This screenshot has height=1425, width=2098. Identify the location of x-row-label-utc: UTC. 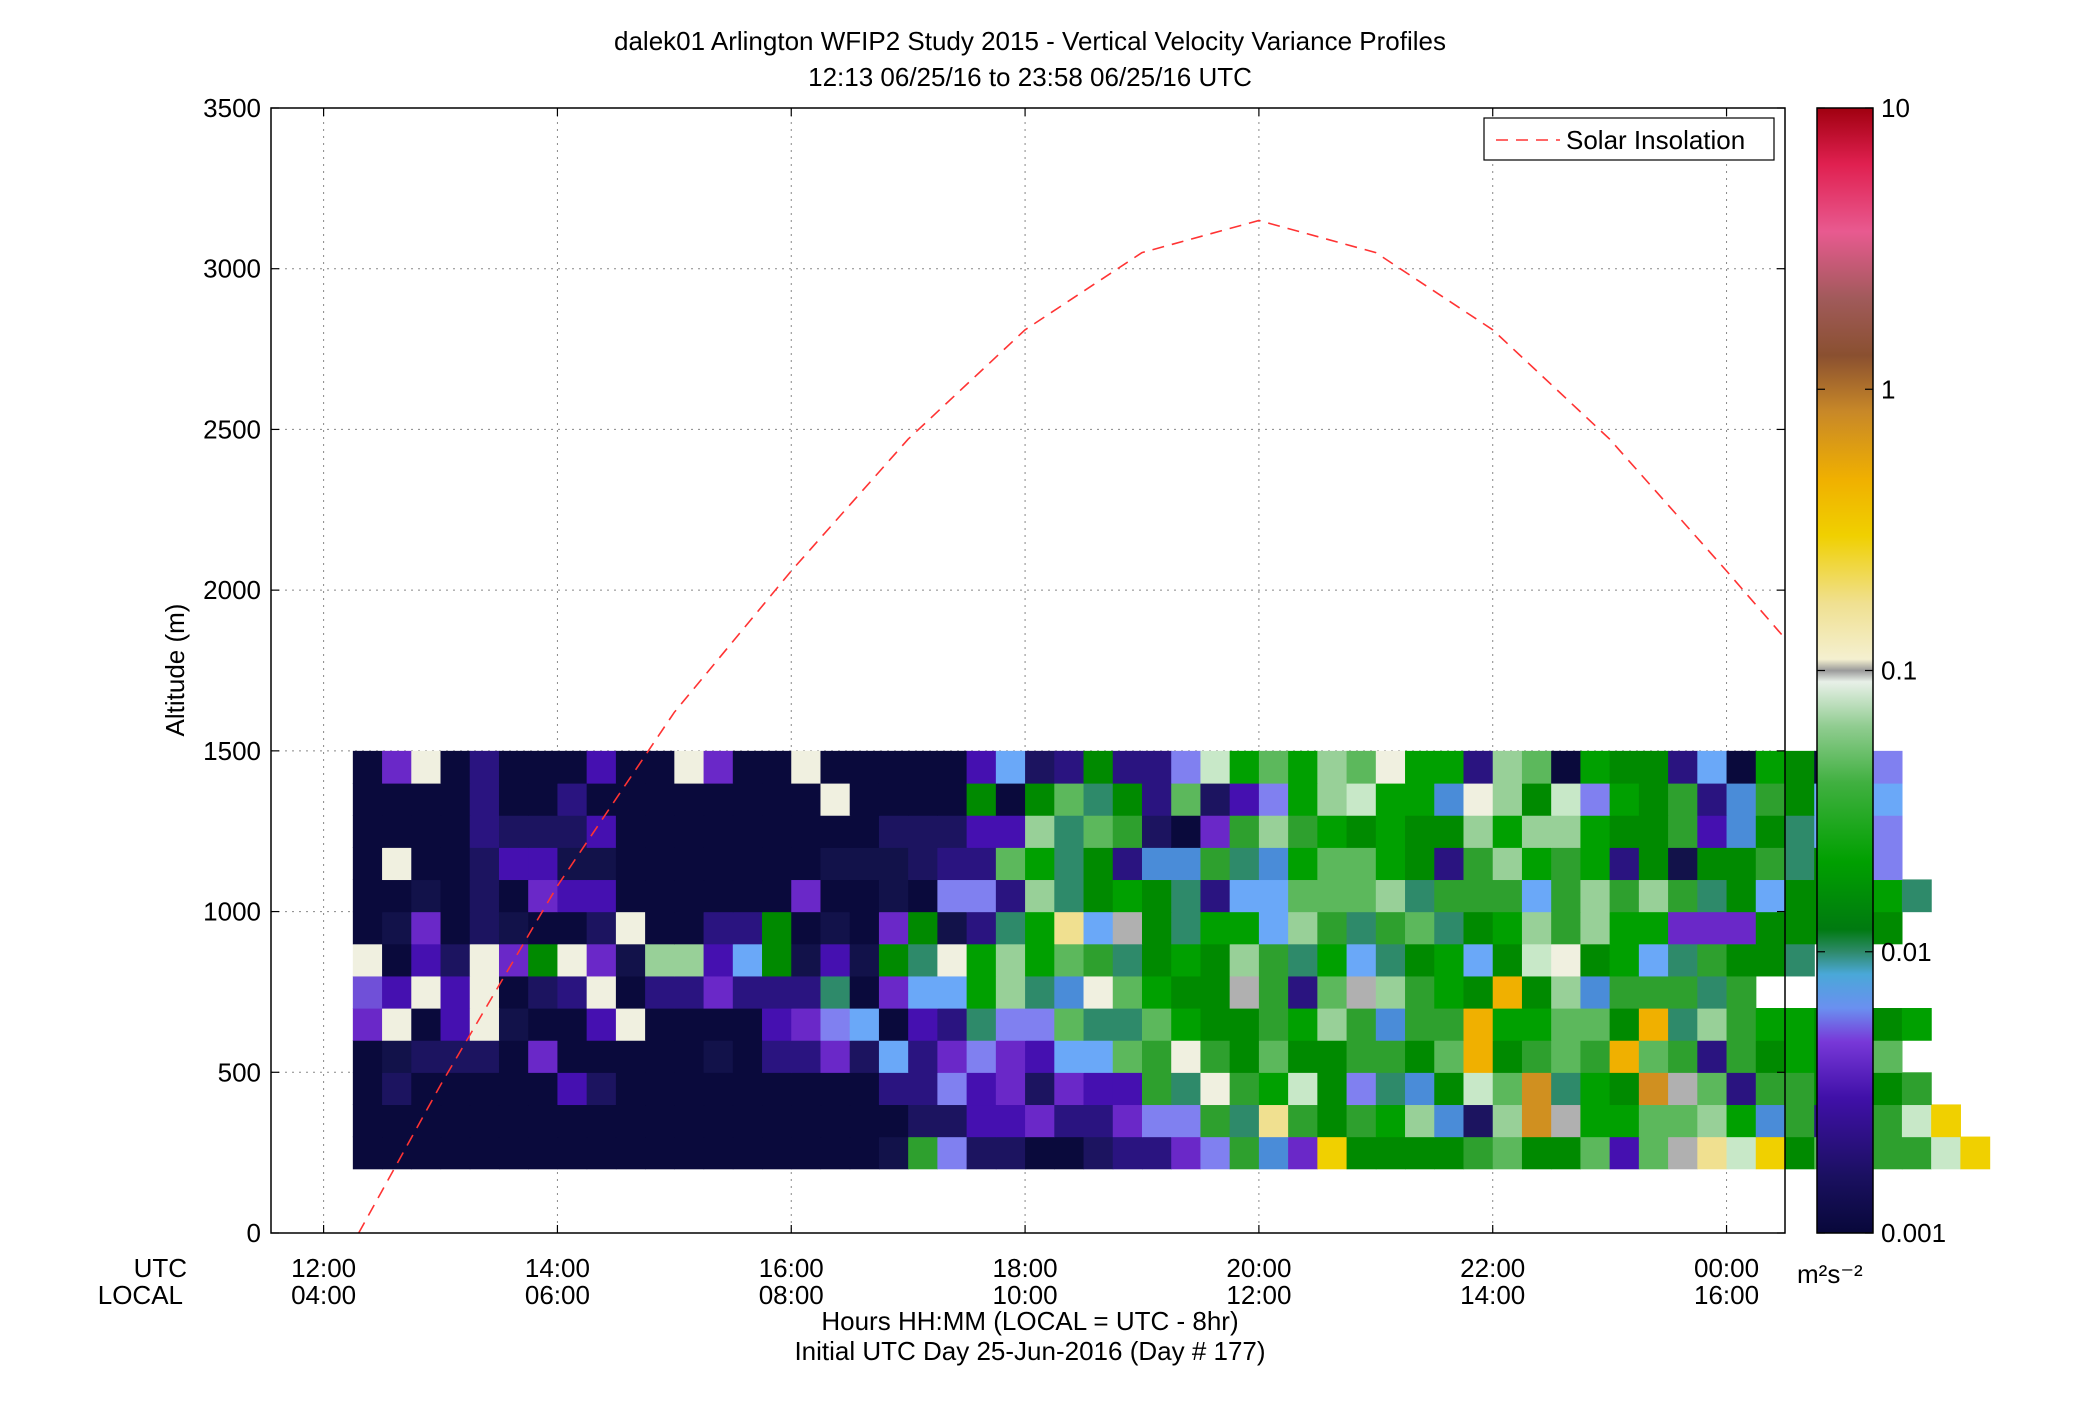
(160, 1268).